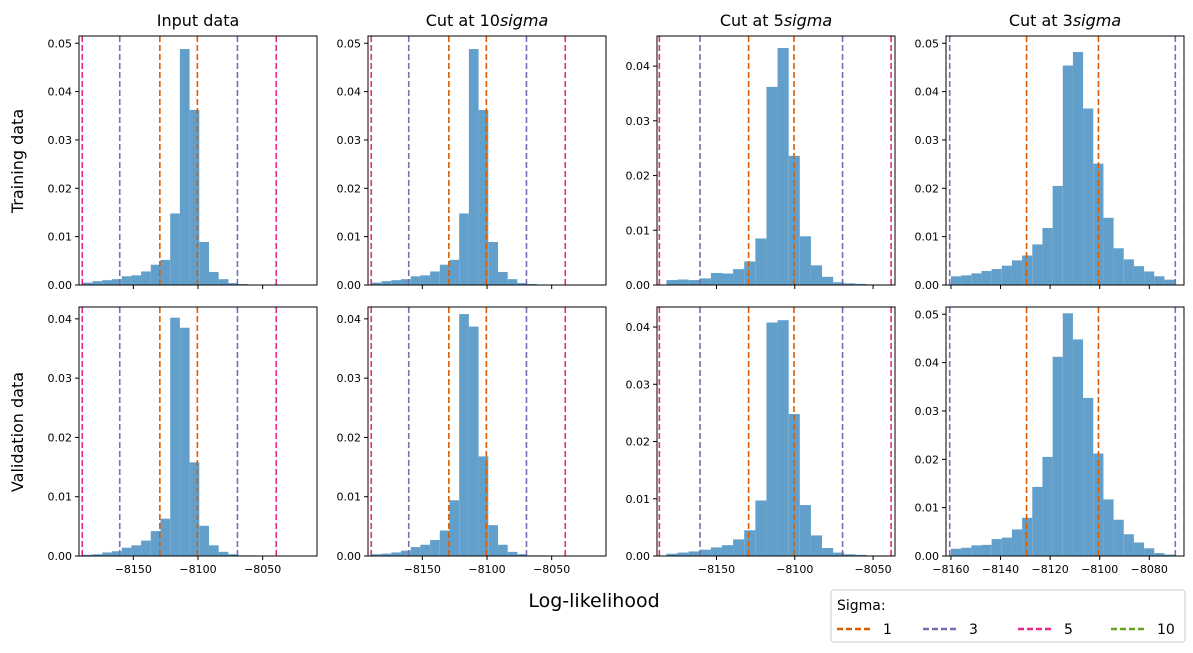  Describe the element at coordinates (752, 20) in the screenshot. I see `column-title-text: Cut at 5` at that location.